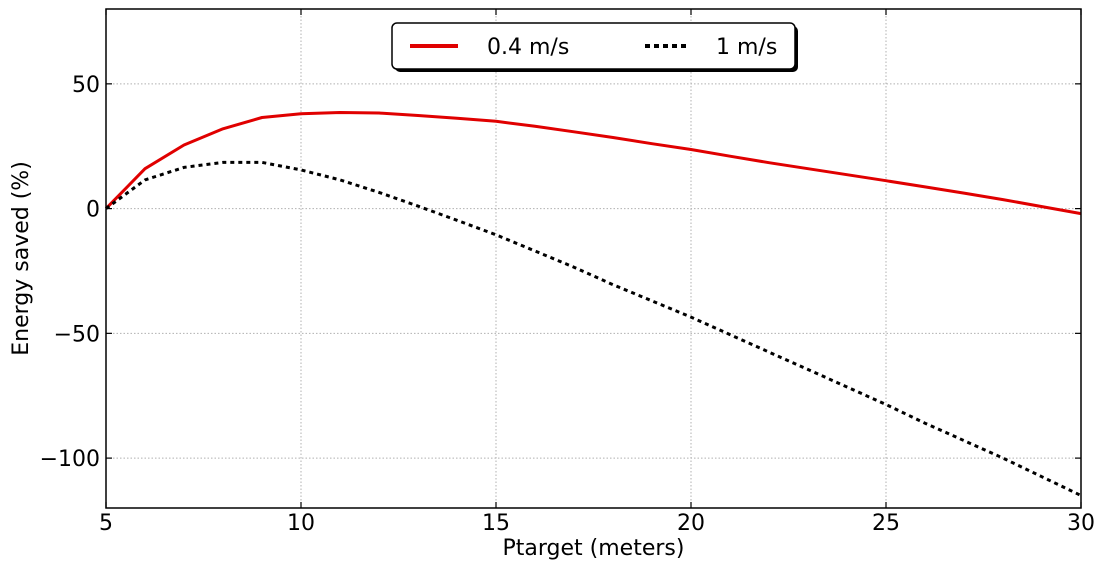 This screenshot has width=1102, height=563. I want to click on legend-box, so click(593, 46).